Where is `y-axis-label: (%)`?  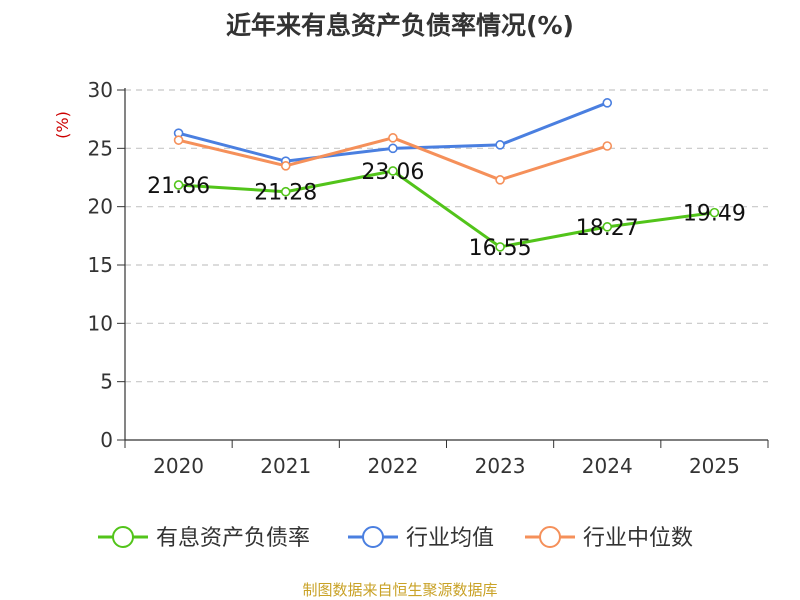
y-axis-label: (%) is located at coordinates (62, 125).